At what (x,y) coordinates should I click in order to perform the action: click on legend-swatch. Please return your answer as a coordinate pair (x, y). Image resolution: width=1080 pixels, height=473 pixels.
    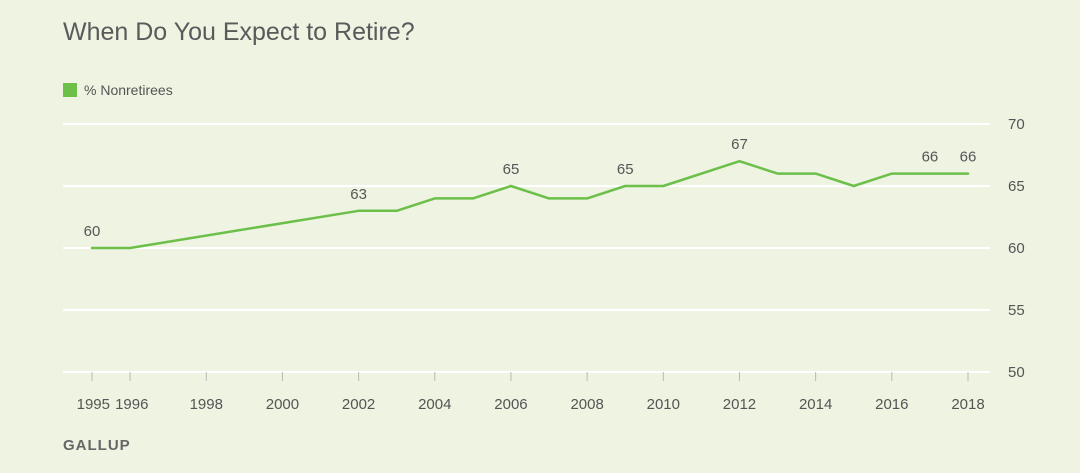
    Looking at the image, I should click on (70, 90).